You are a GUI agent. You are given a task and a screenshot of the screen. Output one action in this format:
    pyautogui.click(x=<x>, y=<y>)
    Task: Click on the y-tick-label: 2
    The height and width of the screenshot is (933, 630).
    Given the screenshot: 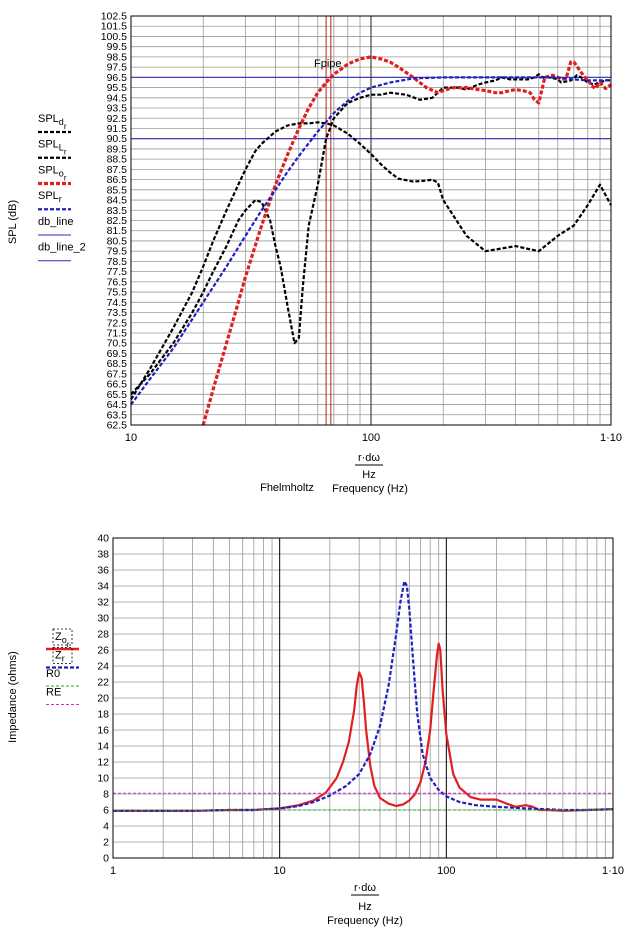 What is the action you would take?
    pyautogui.click(x=106, y=843)
    